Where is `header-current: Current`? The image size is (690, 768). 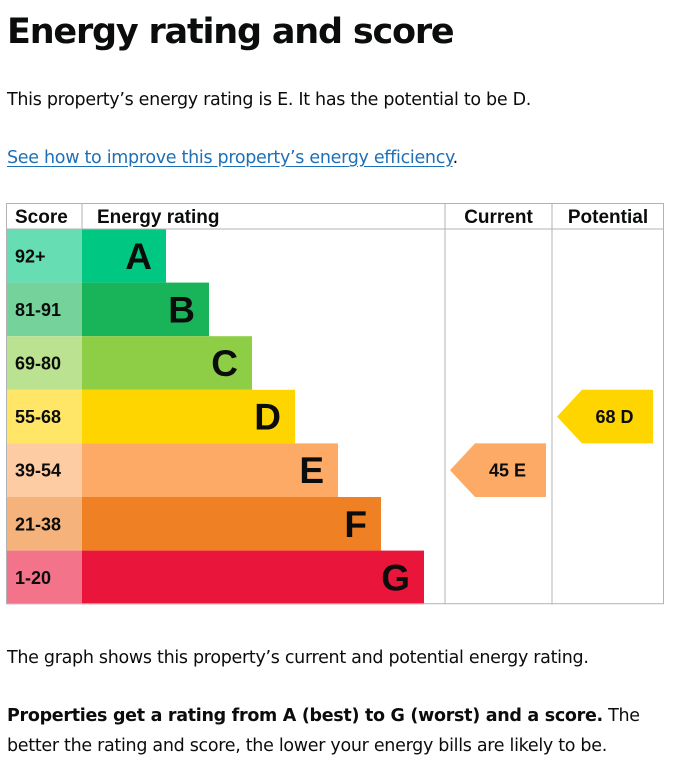
header-current: Current is located at coordinates (498, 217).